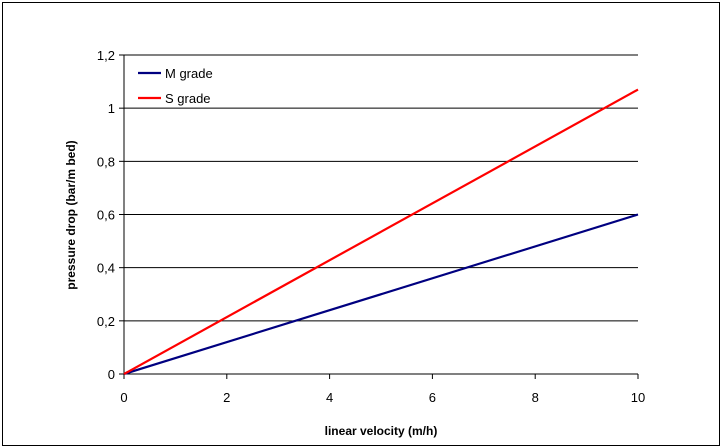 Image resolution: width=724 pixels, height=448 pixels. What do you see at coordinates (123, 397) in the screenshot?
I see `x-tick-label-0: 0` at bounding box center [123, 397].